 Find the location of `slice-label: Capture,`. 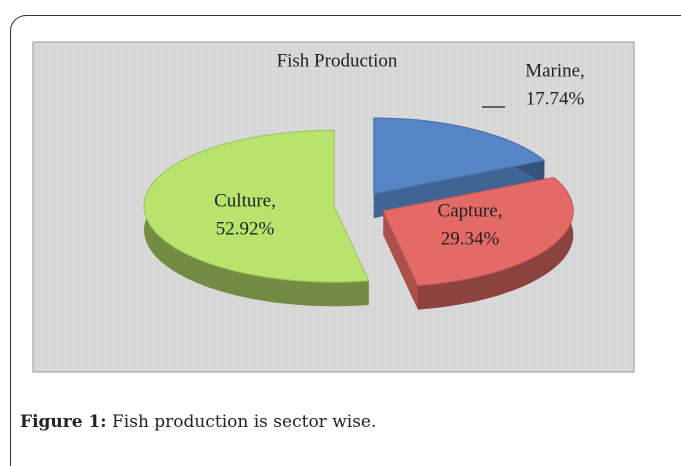

slice-label: Capture, is located at coordinates (470, 210).